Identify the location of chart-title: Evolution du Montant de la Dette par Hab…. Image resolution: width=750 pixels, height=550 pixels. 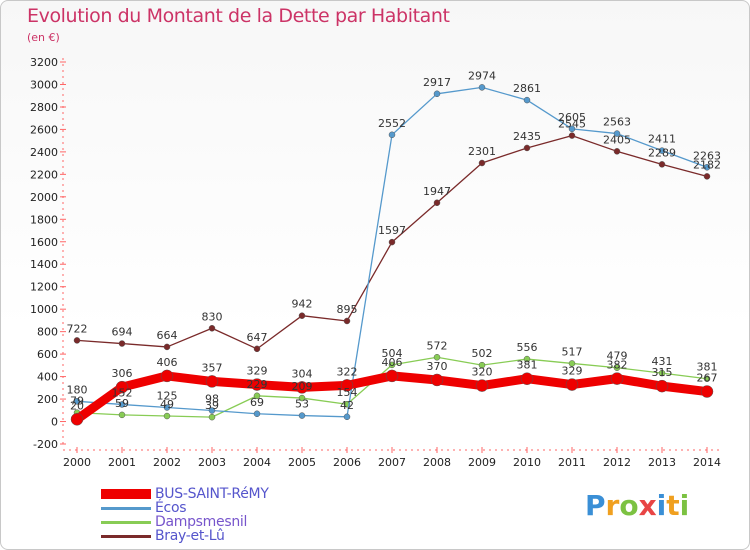
(238, 16).